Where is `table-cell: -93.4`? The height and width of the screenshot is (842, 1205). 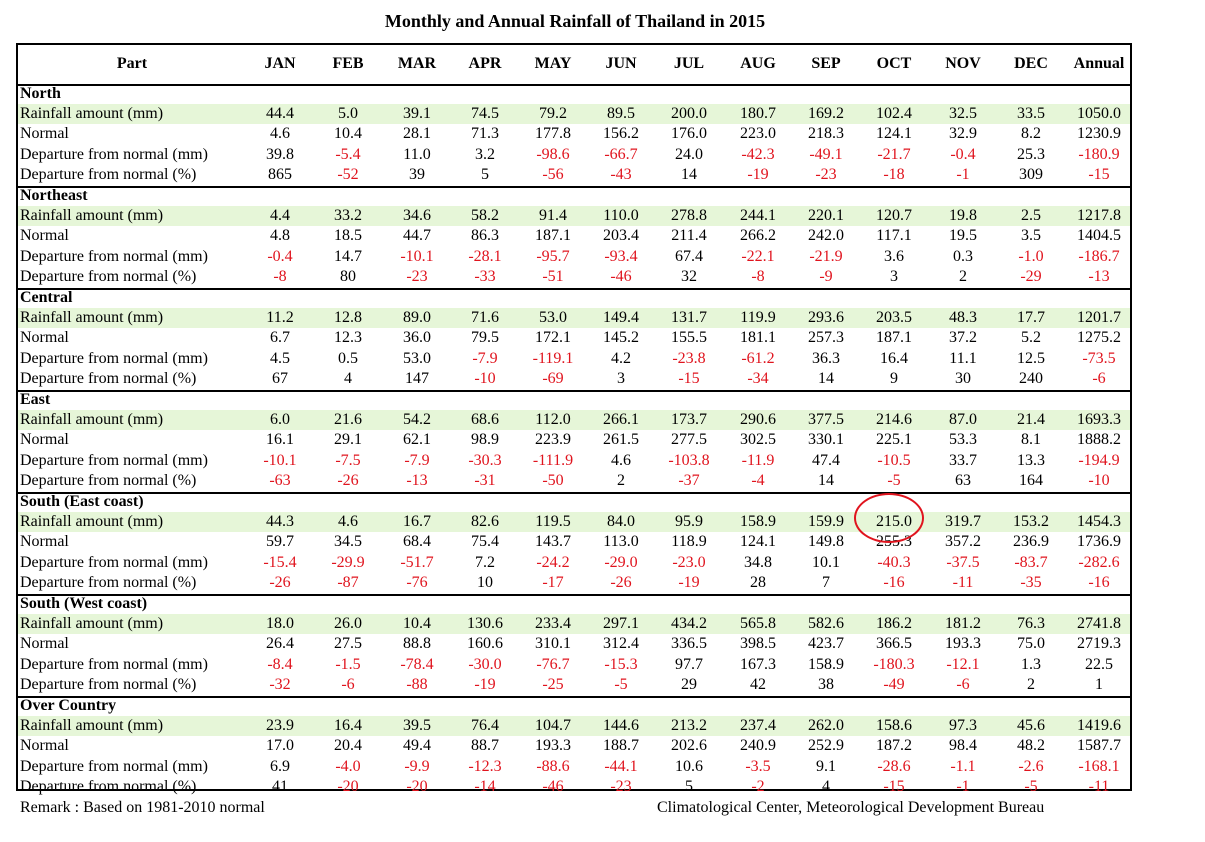 table-cell: -93.4 is located at coordinates (621, 256).